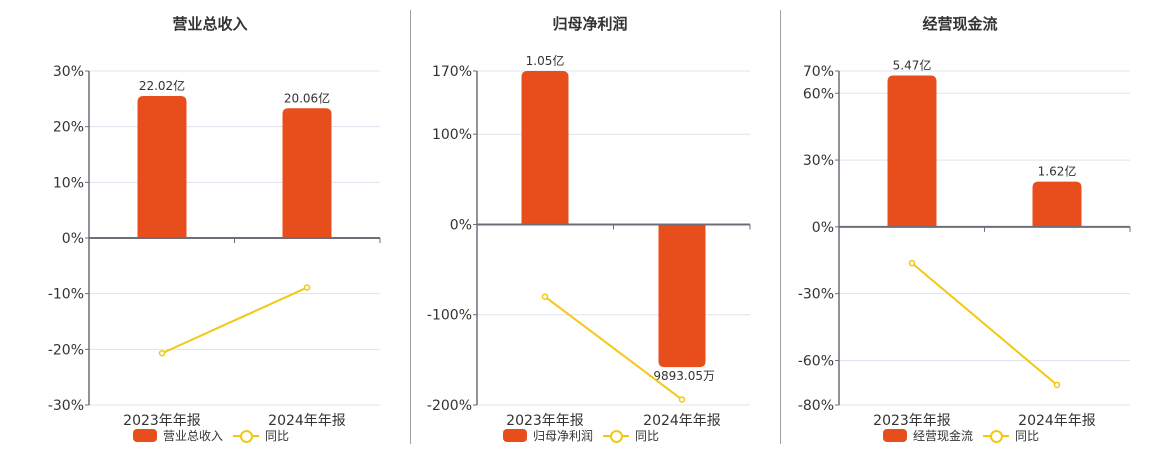 Image resolution: width=1160 pixels, height=450 pixels. I want to click on legend-bar-label: 营业总收入, so click(193, 436).